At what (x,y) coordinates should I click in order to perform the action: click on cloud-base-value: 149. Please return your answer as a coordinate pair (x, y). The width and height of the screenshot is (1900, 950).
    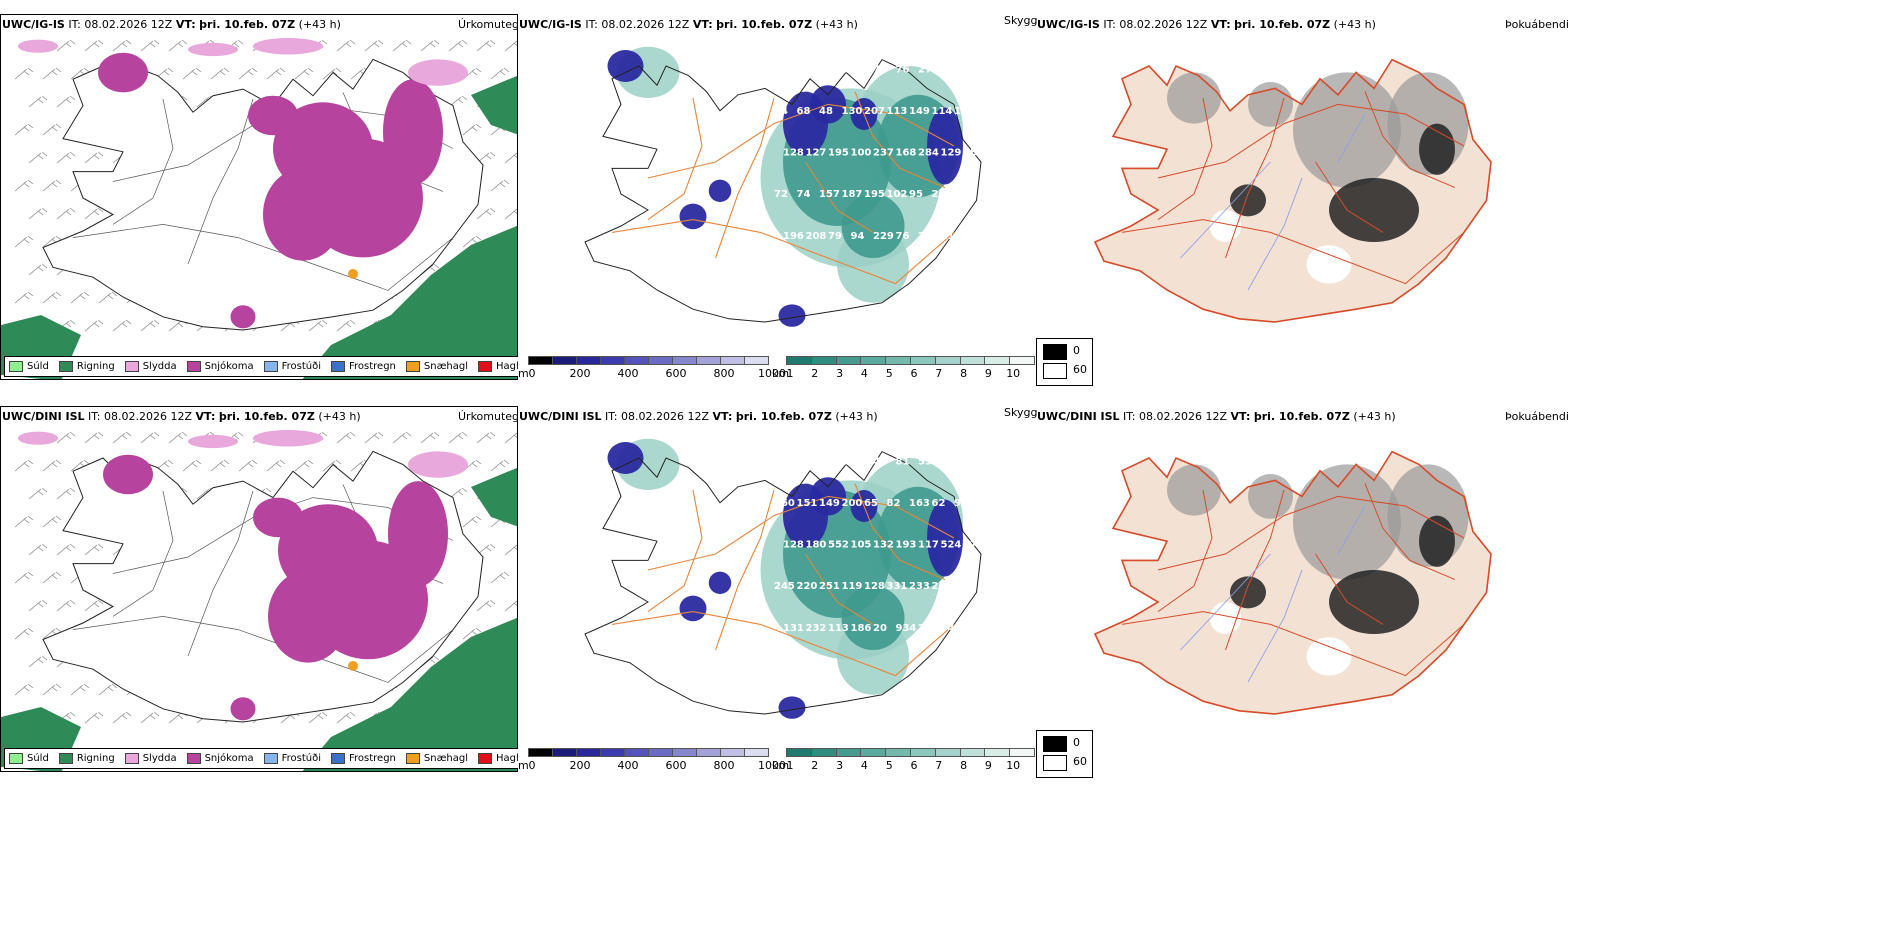
    Looking at the image, I should click on (919, 111).